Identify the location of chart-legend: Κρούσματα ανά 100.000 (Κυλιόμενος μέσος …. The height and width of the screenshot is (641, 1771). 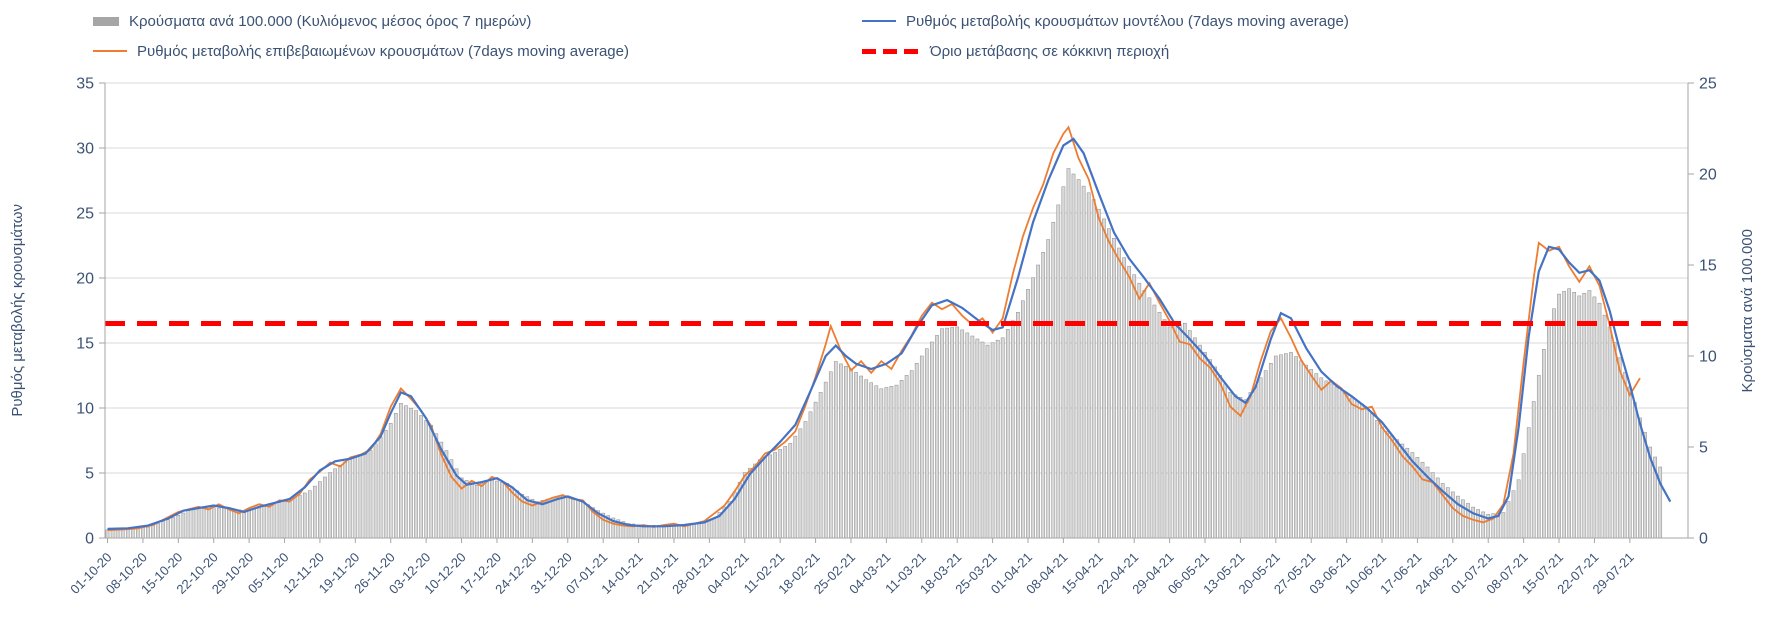
(885, 36).